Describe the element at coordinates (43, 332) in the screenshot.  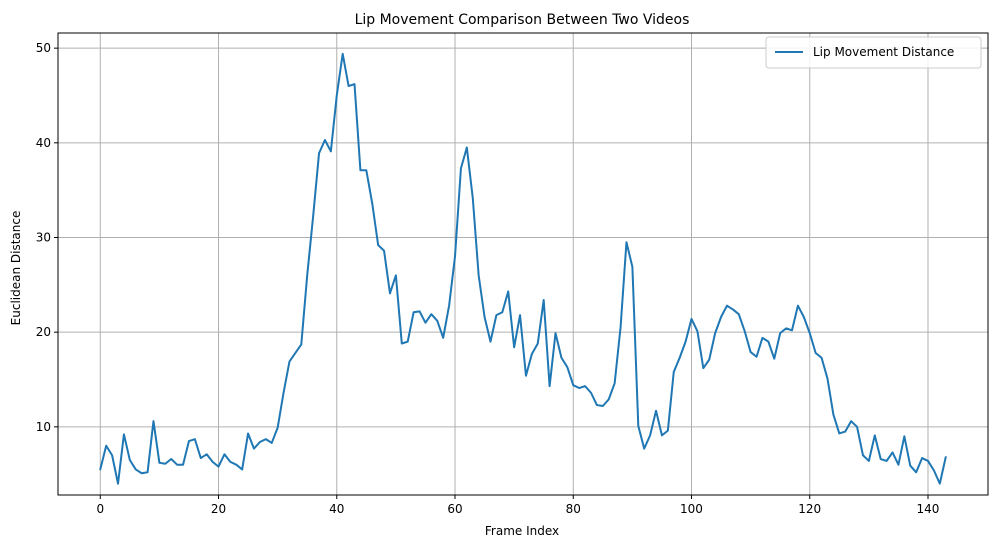
I see `y-tick-label: 20` at that location.